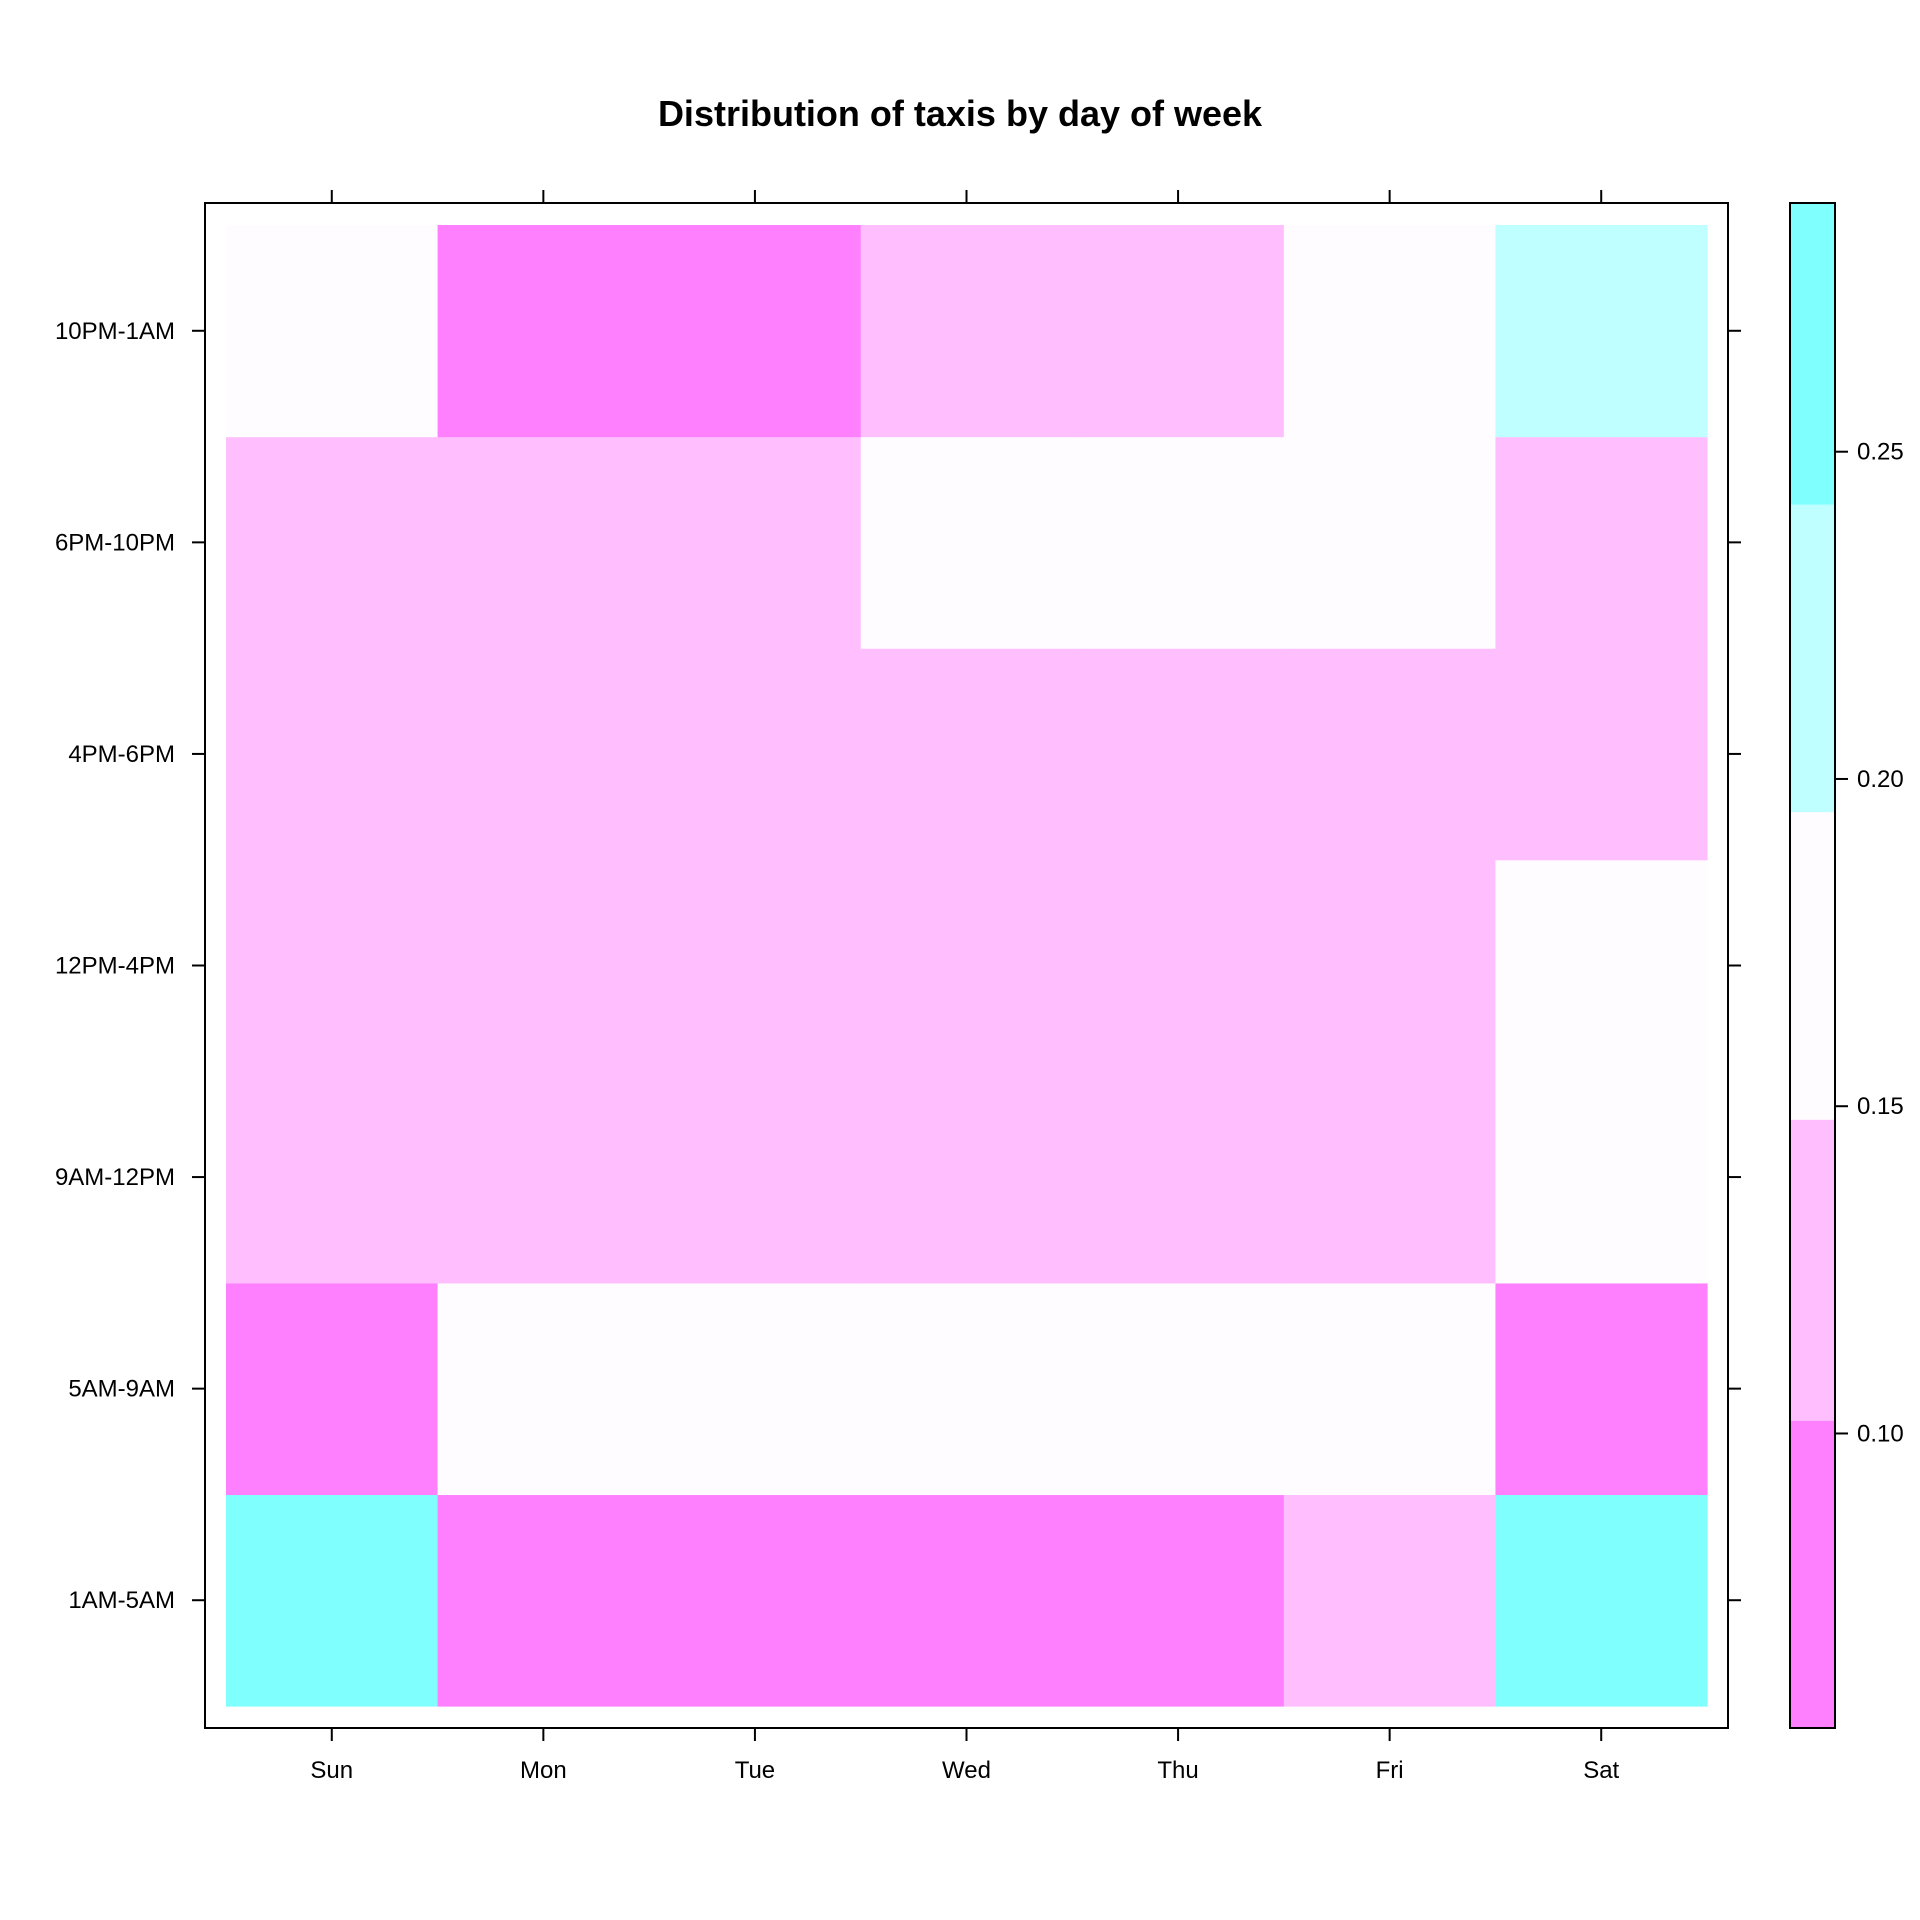  Describe the element at coordinates (1880, 1433) in the screenshot. I see `colorbar-tick-label: 0.10` at that location.